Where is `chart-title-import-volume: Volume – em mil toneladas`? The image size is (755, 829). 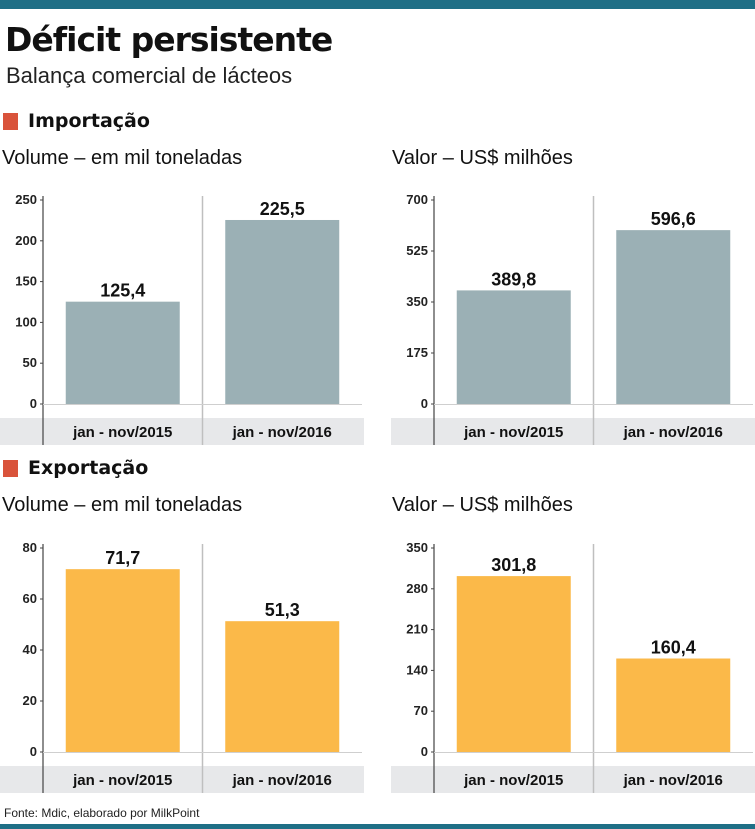
chart-title-import-volume: Volume – em mil toneladas is located at coordinates (122, 158).